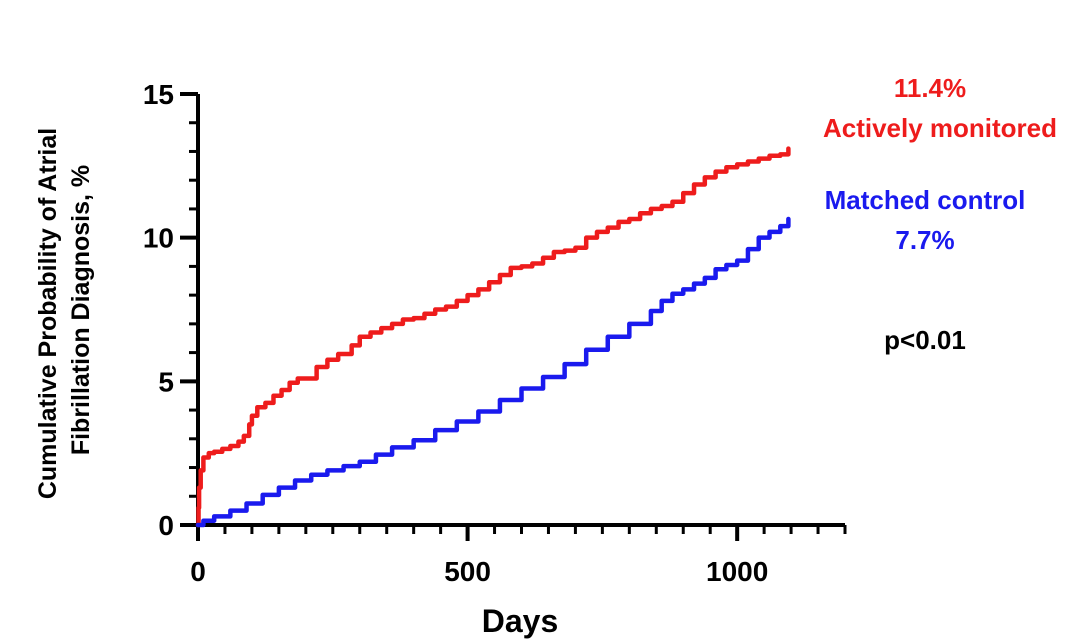  Describe the element at coordinates (158, 94) in the screenshot. I see `y-tick-label: 15` at that location.